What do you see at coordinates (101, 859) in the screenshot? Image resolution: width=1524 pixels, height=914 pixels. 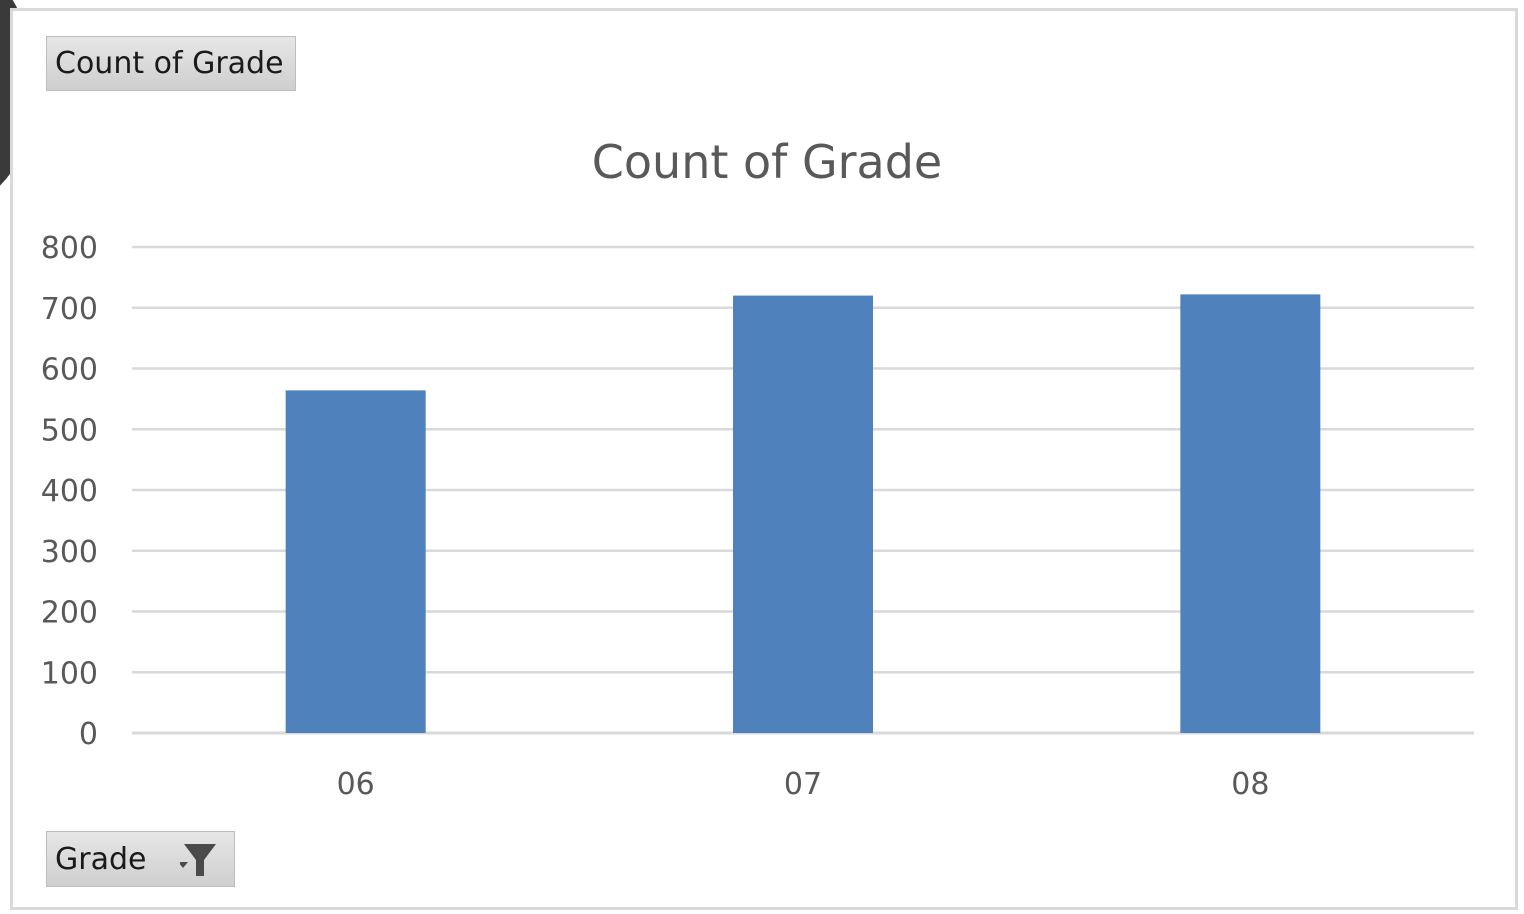 I see `axis-field-label: Grade` at bounding box center [101, 859].